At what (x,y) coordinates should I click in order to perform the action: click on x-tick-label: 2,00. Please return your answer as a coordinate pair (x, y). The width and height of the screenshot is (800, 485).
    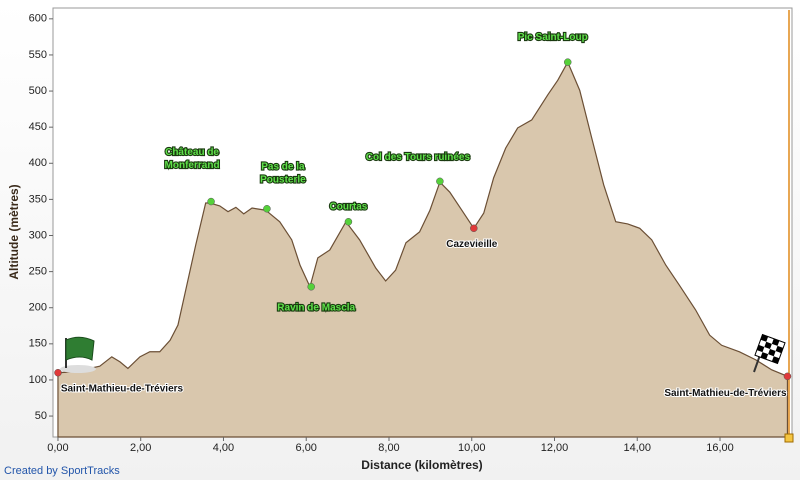
    Looking at the image, I should click on (140, 448).